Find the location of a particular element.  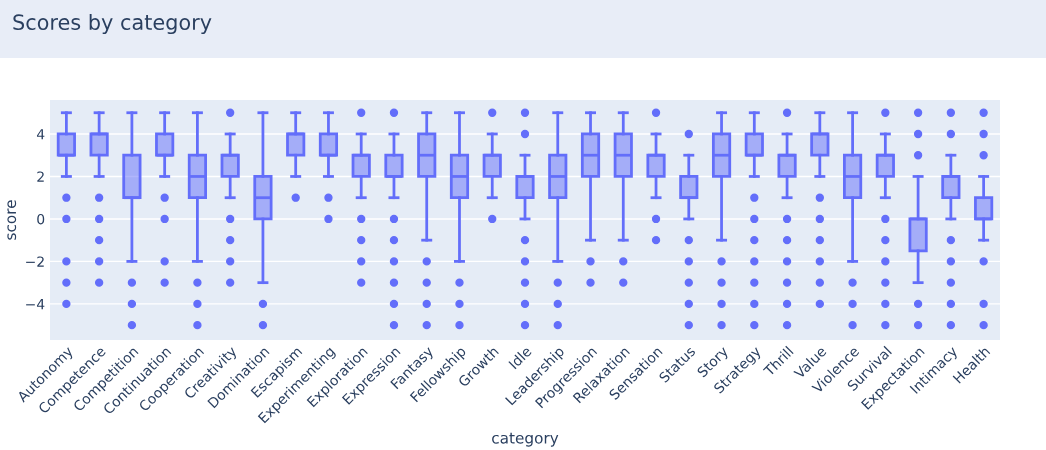

y-tick-label: 2 is located at coordinates (40, 176).